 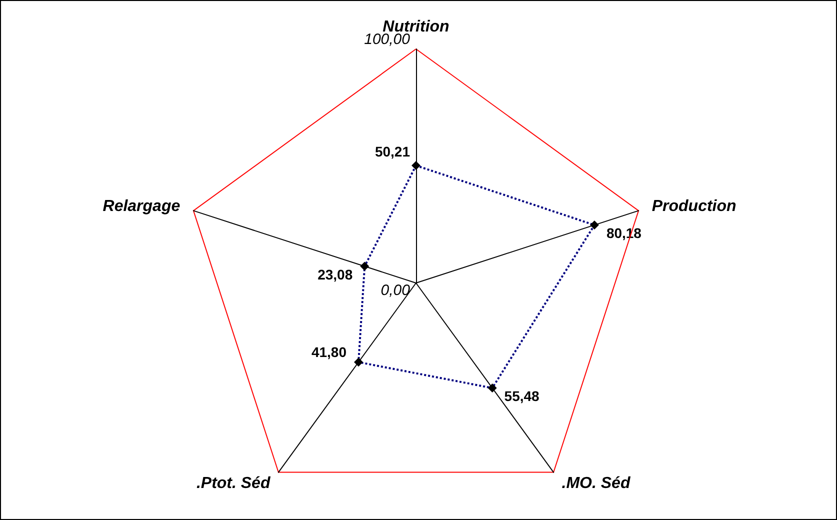 I want to click on spoke-label: .Ptot. Séd, so click(x=234, y=483).